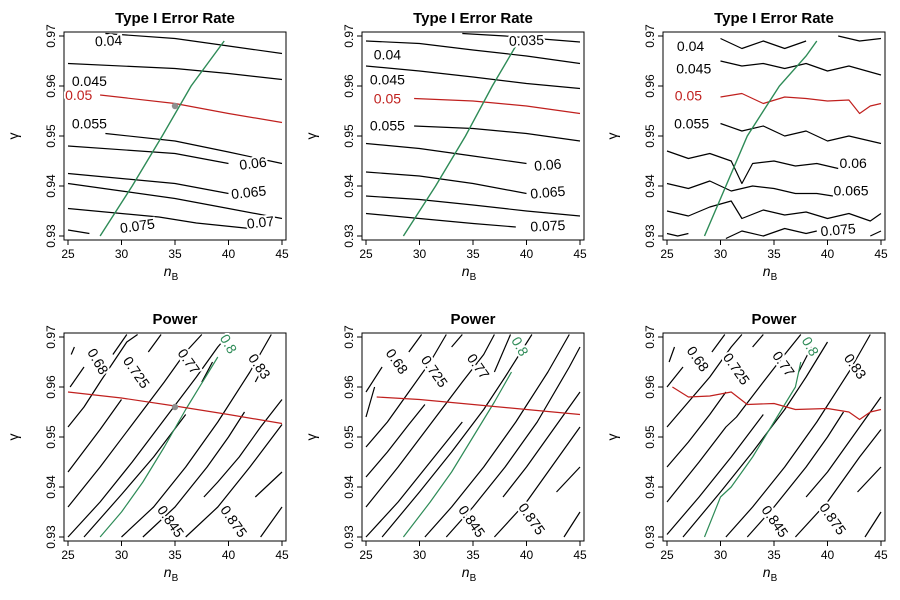 This screenshot has height=600, width=900. I want to click on contour-line-0.045, so click(473, 77).